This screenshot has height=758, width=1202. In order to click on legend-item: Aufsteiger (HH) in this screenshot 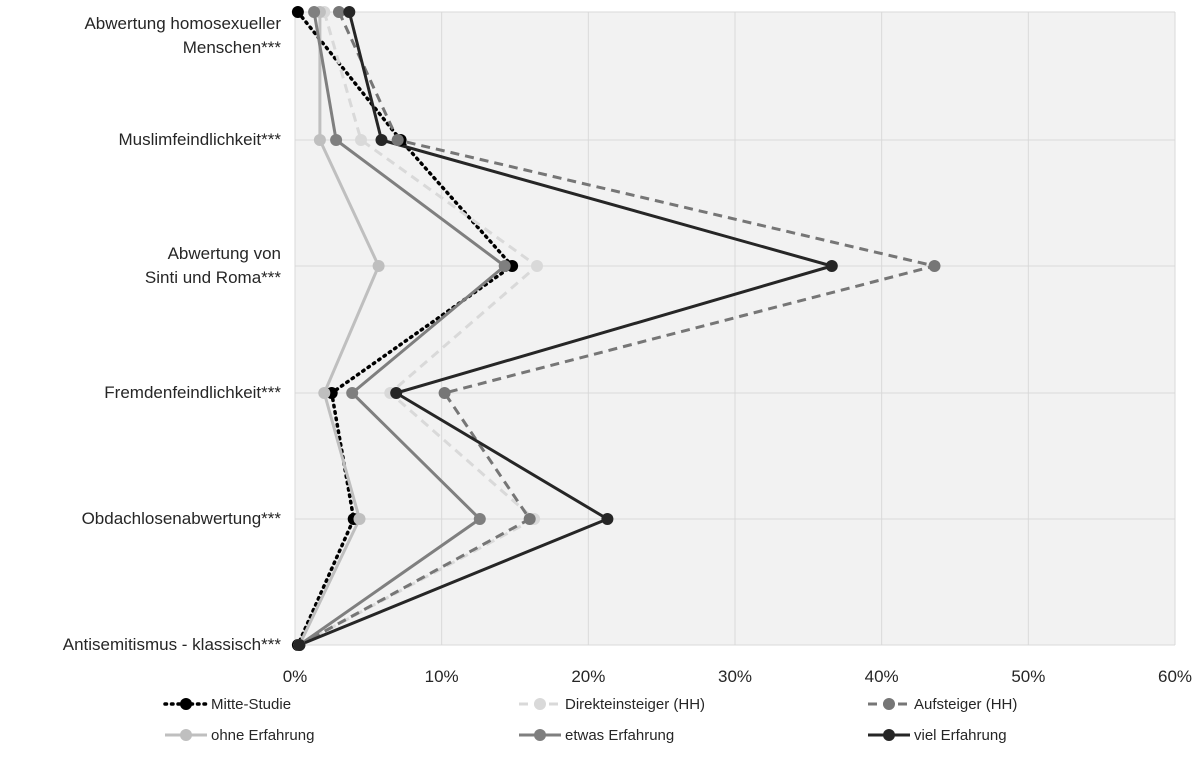, I will do `click(941, 704)`.